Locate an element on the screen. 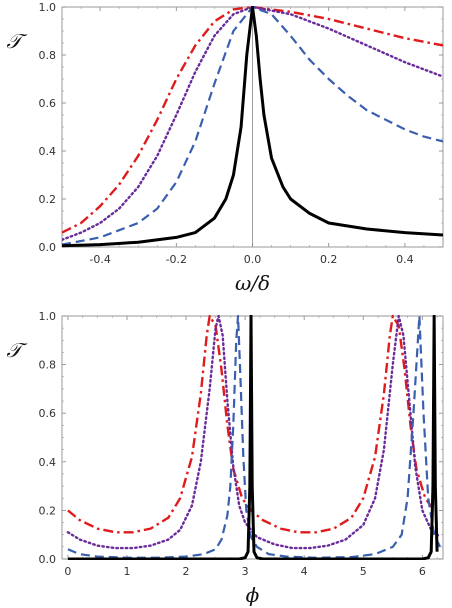  x-tick-label: -0.4 is located at coordinates (99, 259).